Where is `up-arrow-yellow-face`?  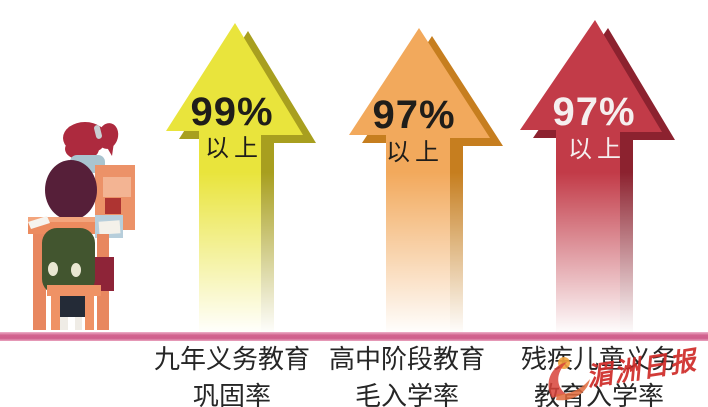
up-arrow-yellow-face is located at coordinates (234, 180).